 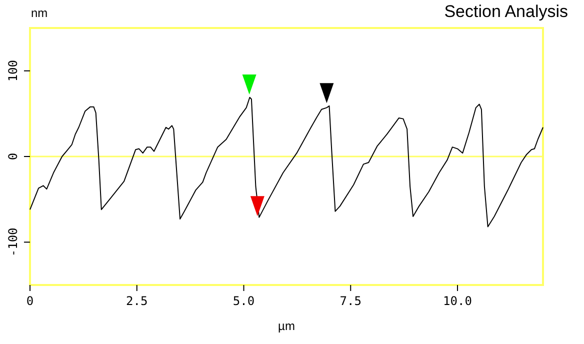 I want to click on chart-title: Section Analysis, so click(x=506, y=11).